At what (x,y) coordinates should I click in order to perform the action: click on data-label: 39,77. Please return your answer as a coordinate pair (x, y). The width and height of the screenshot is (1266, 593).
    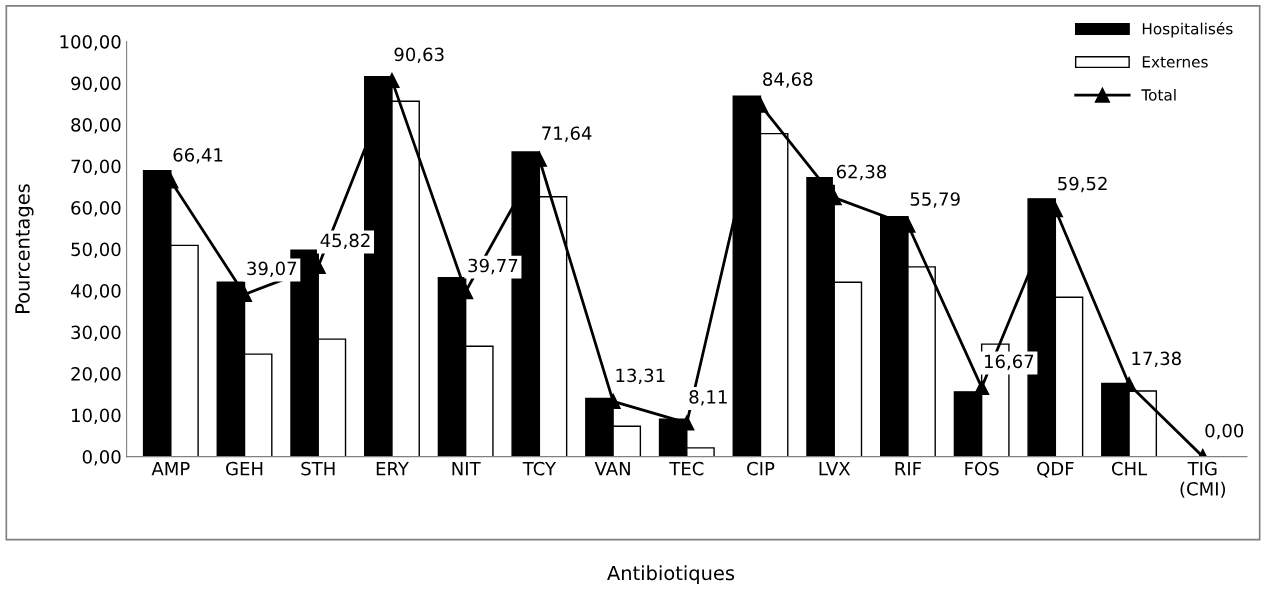
    Looking at the image, I should click on (493, 266).